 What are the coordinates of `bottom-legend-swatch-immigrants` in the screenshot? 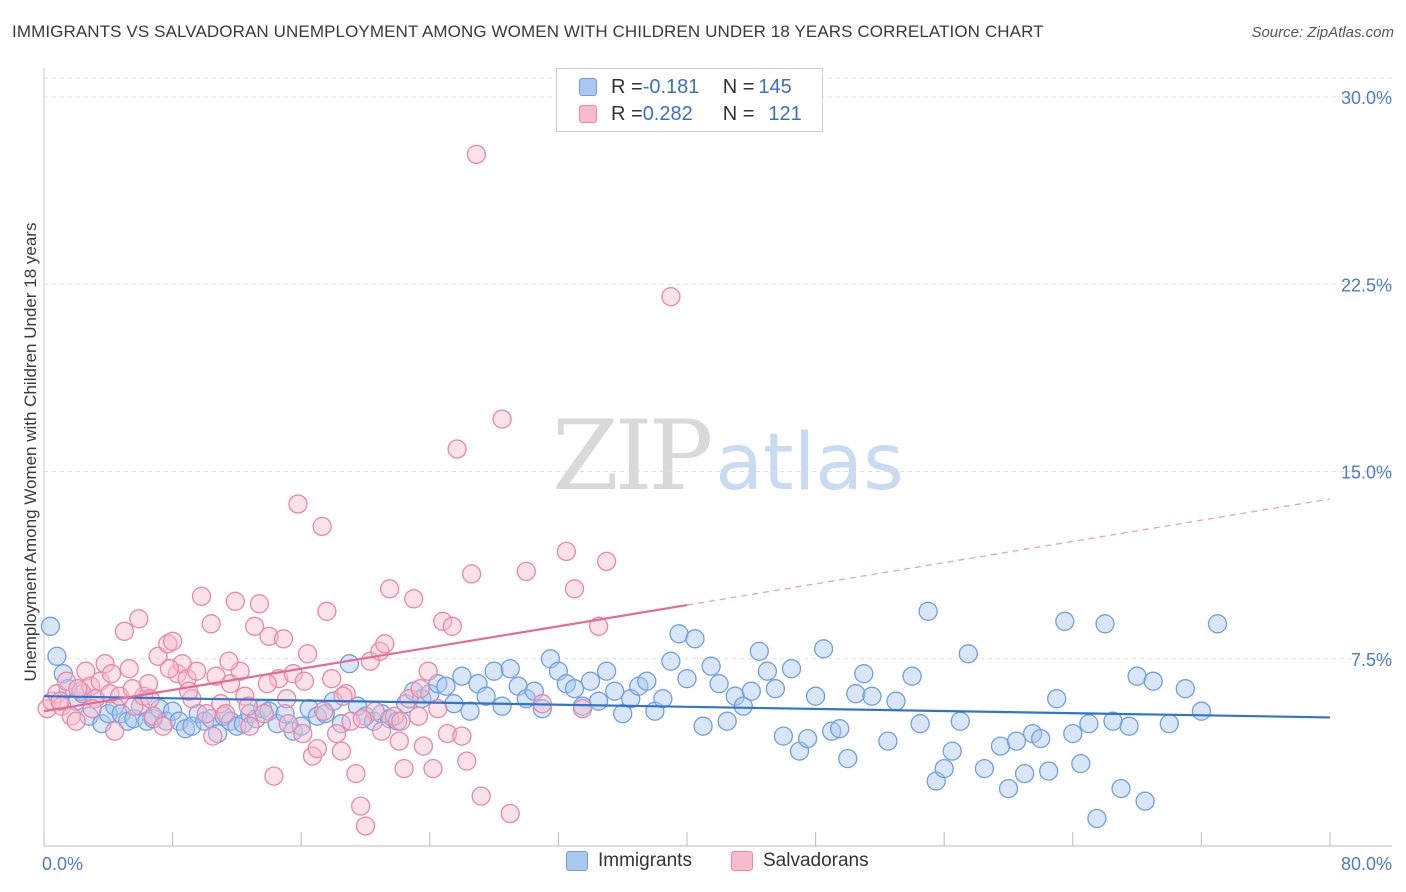 It's located at (577, 861).